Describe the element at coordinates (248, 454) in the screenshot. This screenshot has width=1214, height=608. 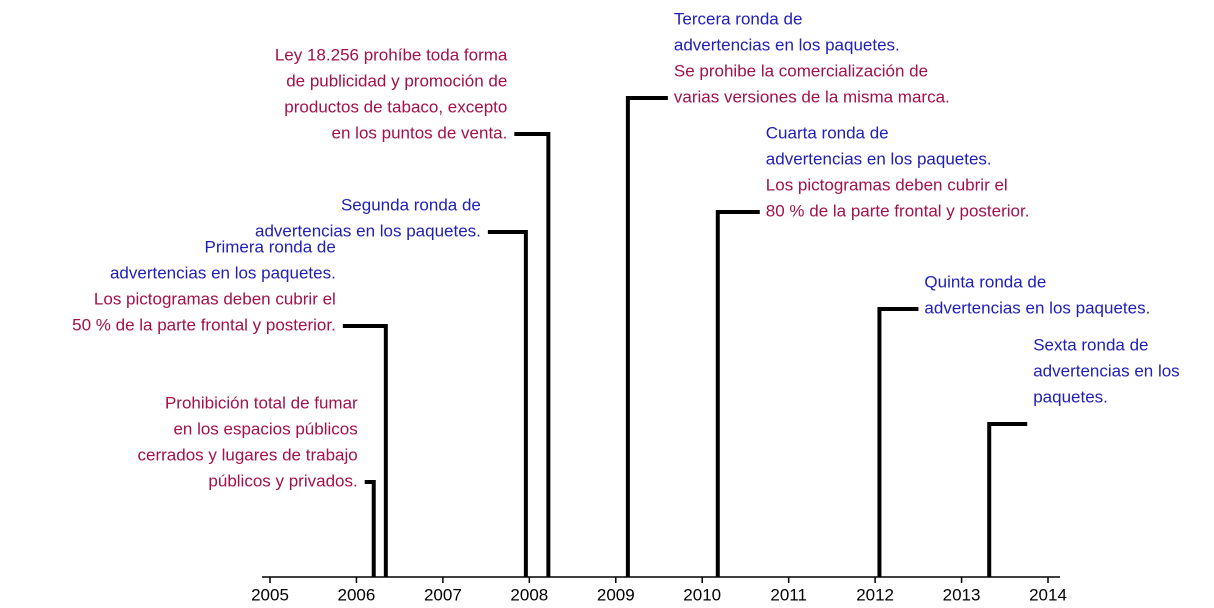
I see `event-label: cerrados y lugares de trabajo` at that location.